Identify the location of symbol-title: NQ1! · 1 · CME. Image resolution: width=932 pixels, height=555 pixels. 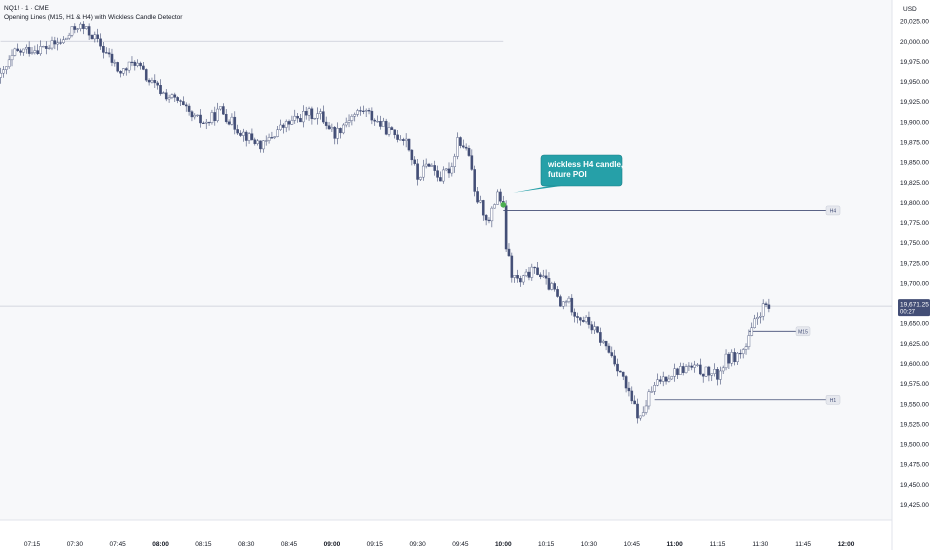
(26, 8).